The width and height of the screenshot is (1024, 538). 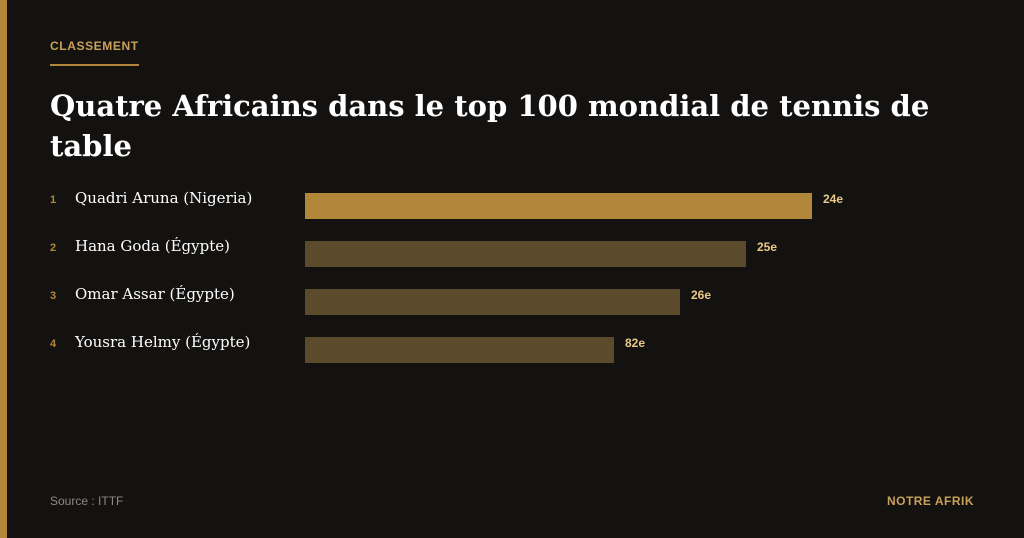 What do you see at coordinates (3, 269) in the screenshot?
I see `accent-stripe` at bounding box center [3, 269].